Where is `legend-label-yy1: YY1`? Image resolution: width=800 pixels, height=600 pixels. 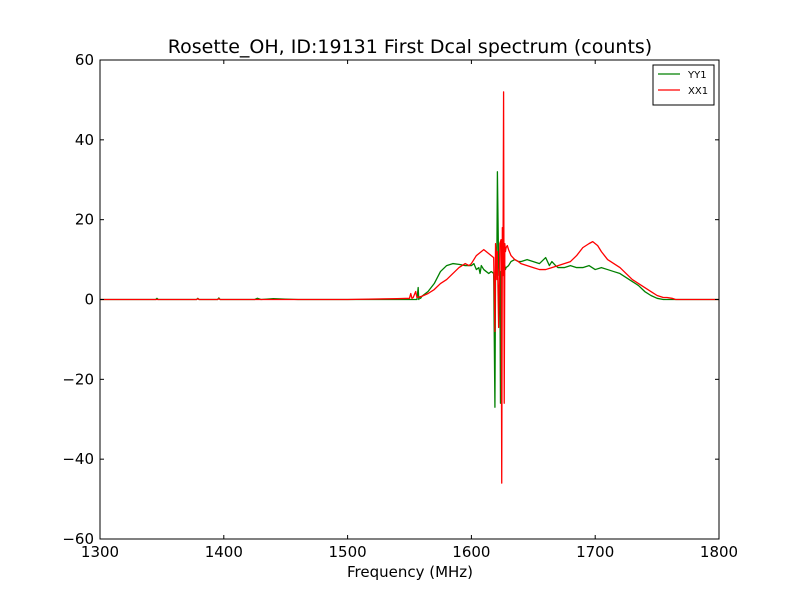
legend-label-yy1: YY1 is located at coordinates (697, 75).